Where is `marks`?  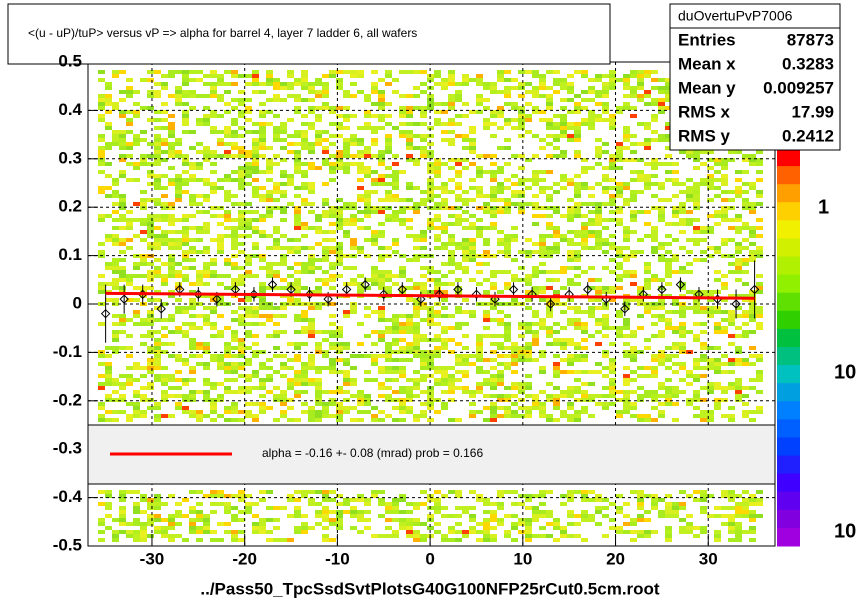
marks is located at coordinates (430, 301).